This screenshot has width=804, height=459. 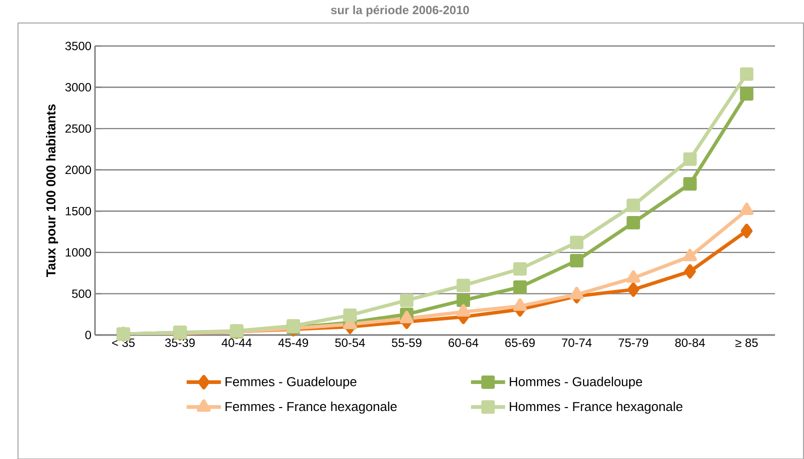 What do you see at coordinates (407, 342) in the screenshot?
I see `x-tick-label: 55-59` at bounding box center [407, 342].